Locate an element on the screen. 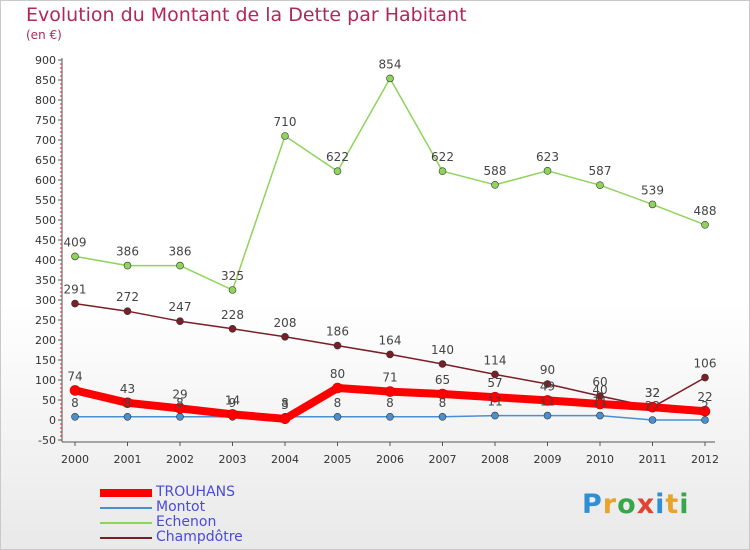  data-label: 90 is located at coordinates (547, 370).